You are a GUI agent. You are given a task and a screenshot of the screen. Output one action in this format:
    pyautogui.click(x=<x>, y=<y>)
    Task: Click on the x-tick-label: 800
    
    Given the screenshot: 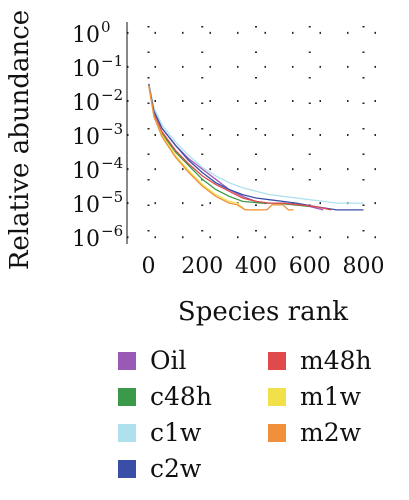 What is the action you would take?
    pyautogui.click(x=364, y=266)
    